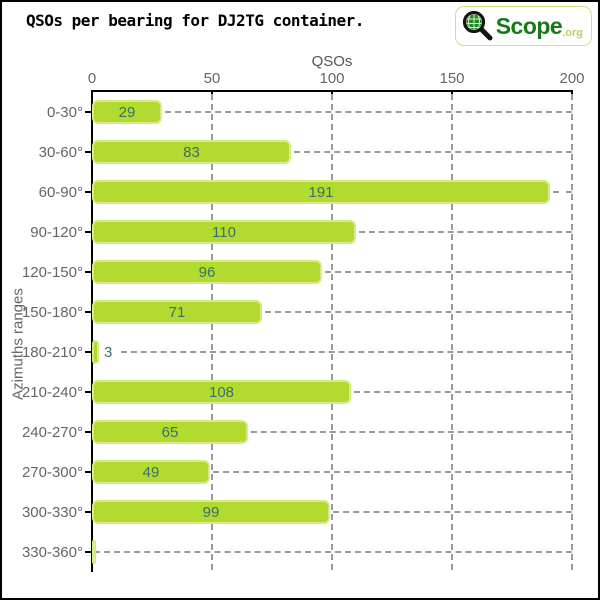  I want to click on bar-value-label: 108, so click(221, 392).